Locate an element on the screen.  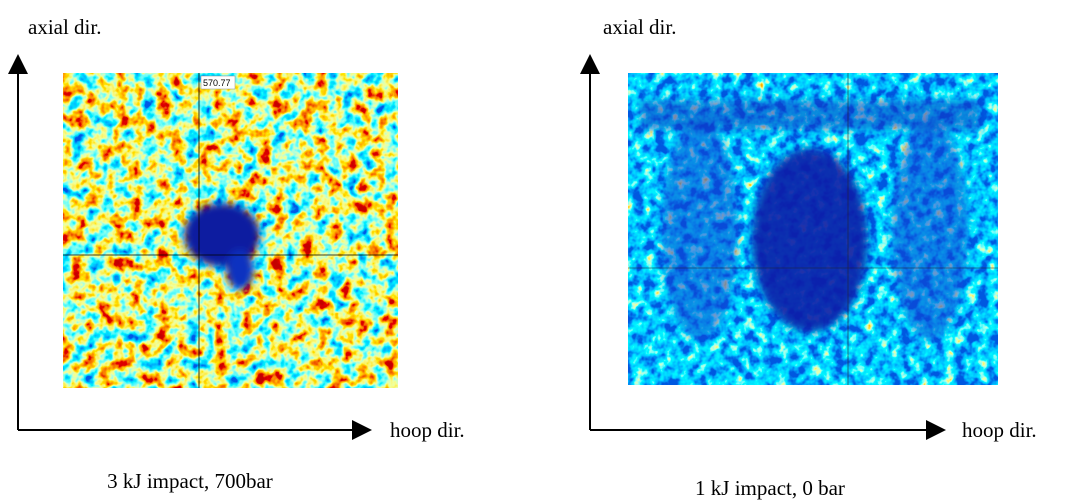
marker-box is located at coordinates (218, 82).